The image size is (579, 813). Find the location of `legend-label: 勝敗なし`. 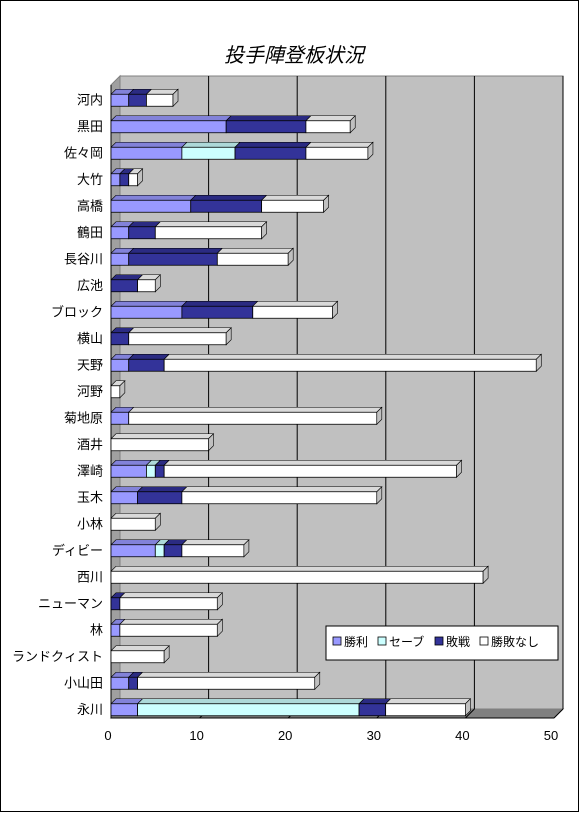

legend-label: 勝敗なし is located at coordinates (515, 641).